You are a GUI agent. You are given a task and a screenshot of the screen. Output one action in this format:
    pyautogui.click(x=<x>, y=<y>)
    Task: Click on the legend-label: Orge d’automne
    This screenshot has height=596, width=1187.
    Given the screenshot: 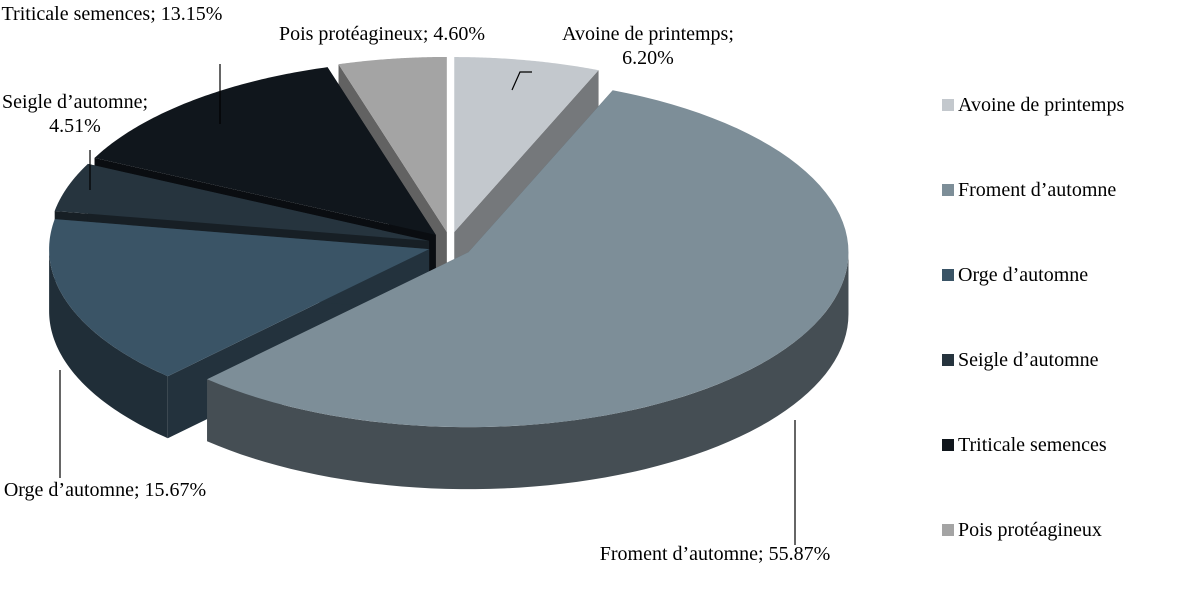 What is the action you would take?
    pyautogui.click(x=1023, y=275)
    